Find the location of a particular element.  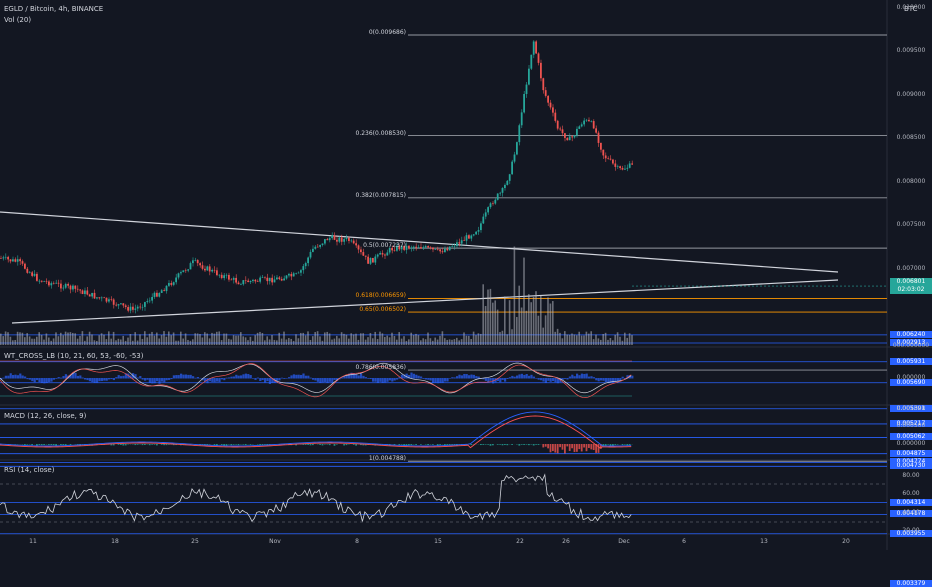

price-axis-label: 0.009000 is located at coordinates (911, 94).